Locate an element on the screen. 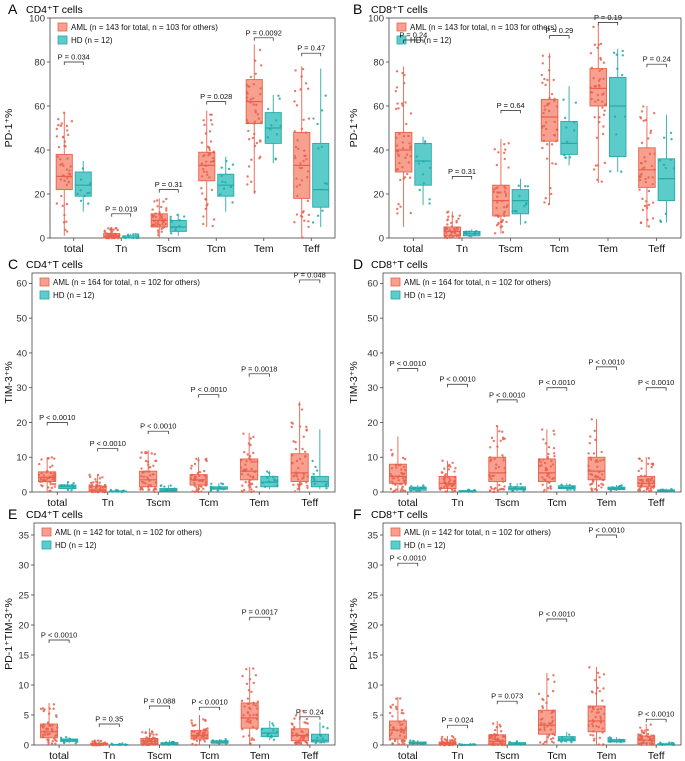 The image size is (685, 761). y-tick-label: 35 is located at coordinates (372, 535).